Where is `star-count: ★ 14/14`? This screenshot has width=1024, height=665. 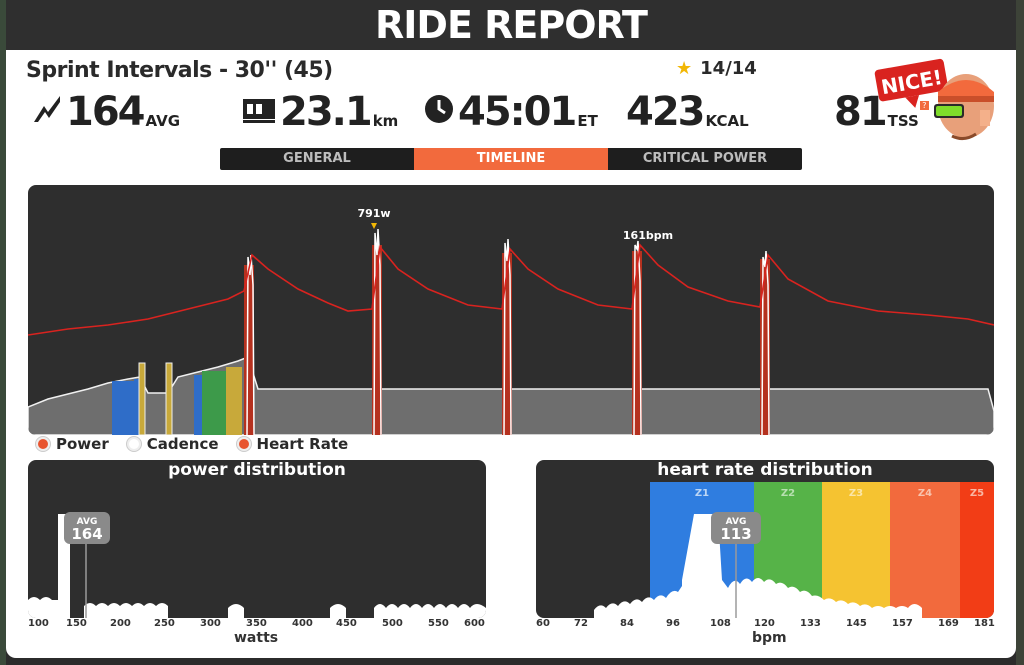
star-count: ★ 14/14 is located at coordinates (716, 68).